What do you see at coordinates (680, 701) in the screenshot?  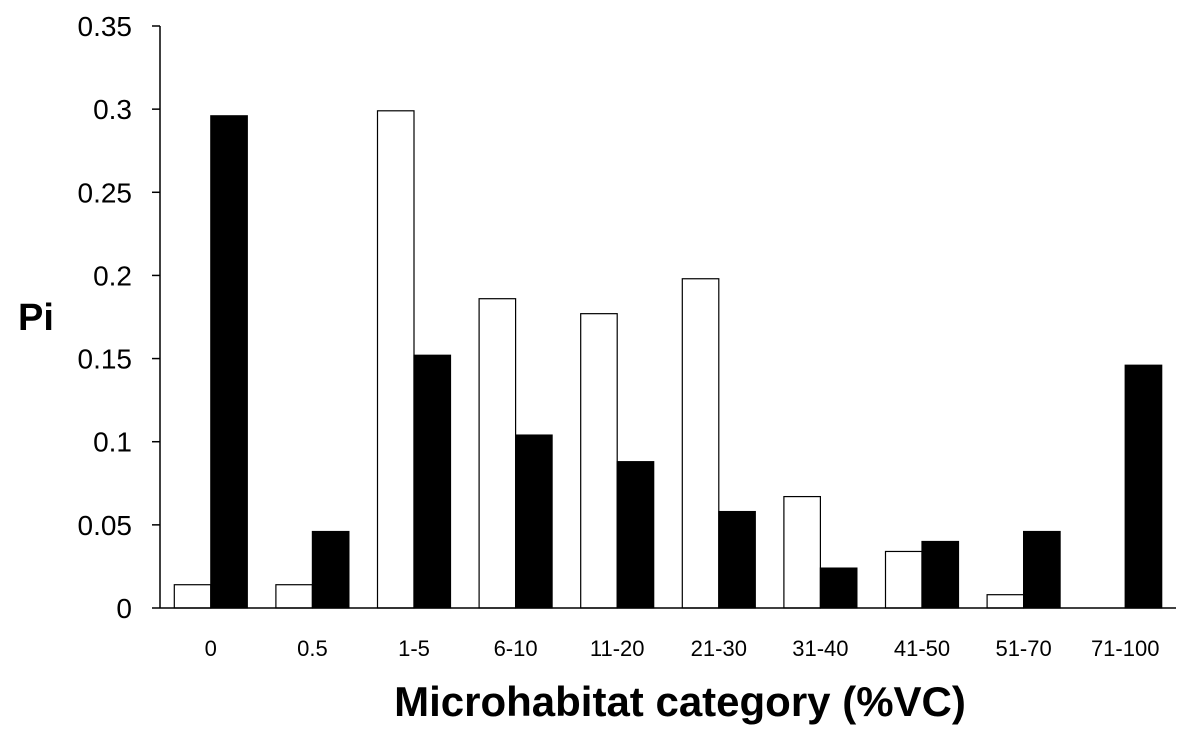 I see `x-axis-title: Microhabitat category (%VC)` at bounding box center [680, 701].